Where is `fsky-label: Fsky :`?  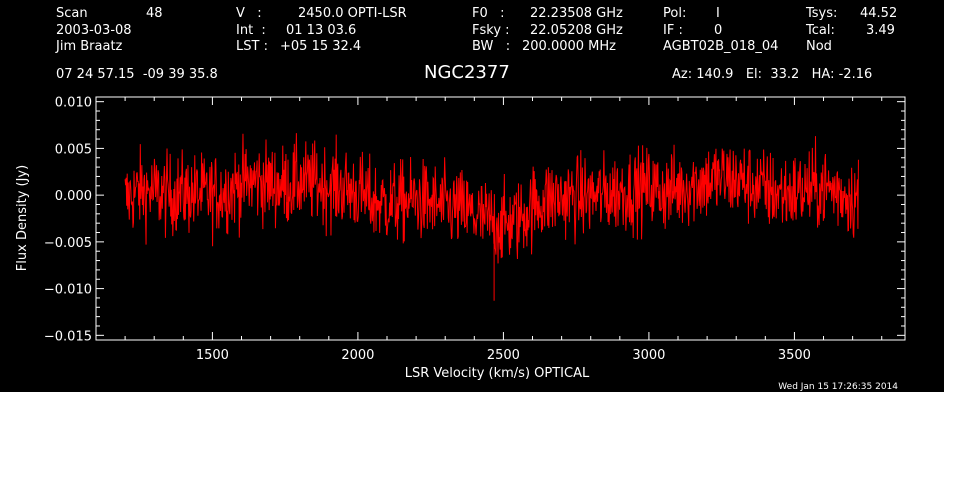
fsky-label: Fsky : is located at coordinates (491, 30).